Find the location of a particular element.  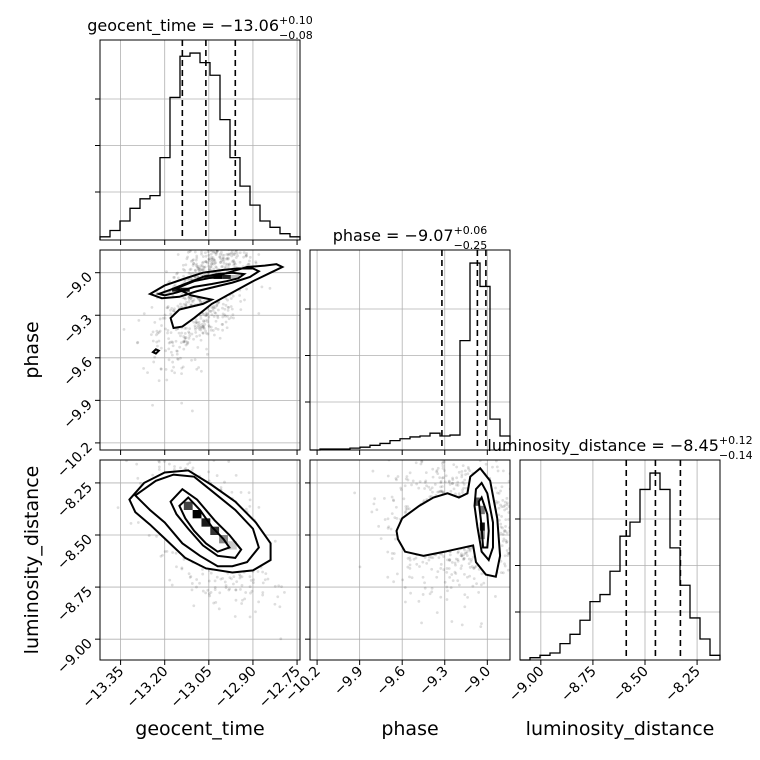

panel-grid-y is located at coordinates (410, 355).